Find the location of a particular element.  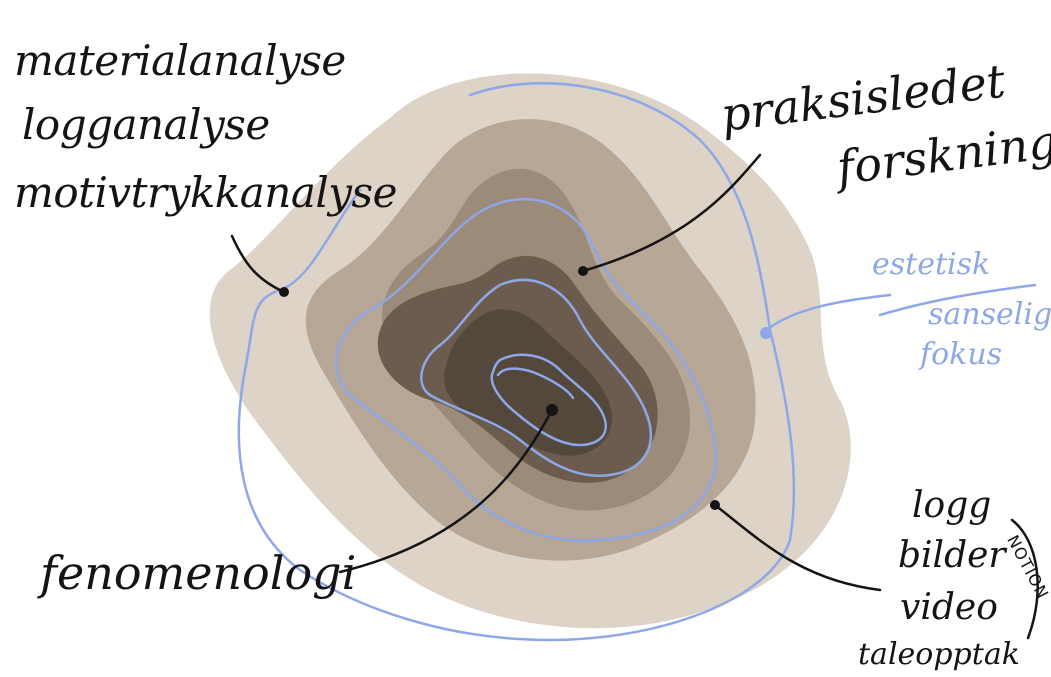

focus-underline is located at coordinates (957, 300).